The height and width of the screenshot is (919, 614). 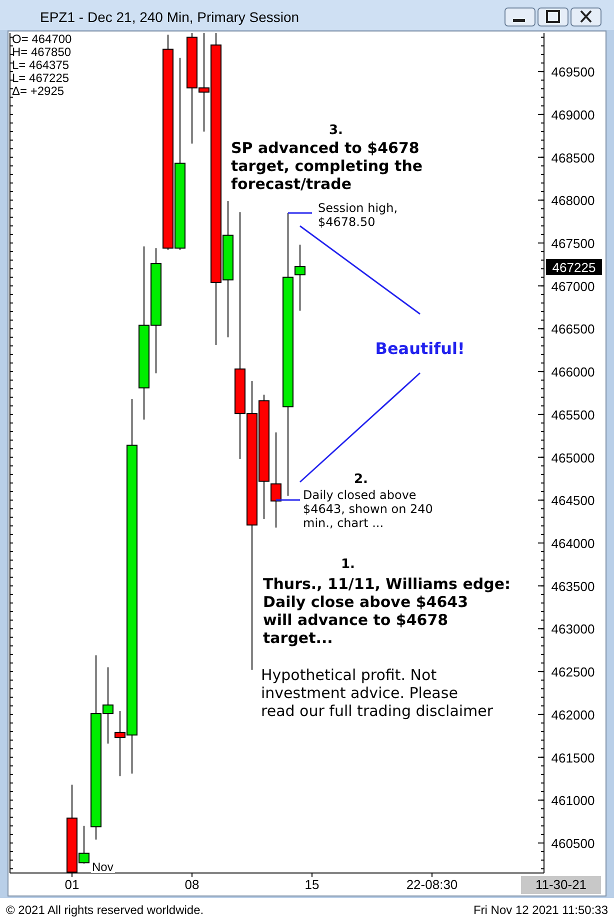 What do you see at coordinates (327, 166) in the screenshot?
I see `annotation: target, completing the` at bounding box center [327, 166].